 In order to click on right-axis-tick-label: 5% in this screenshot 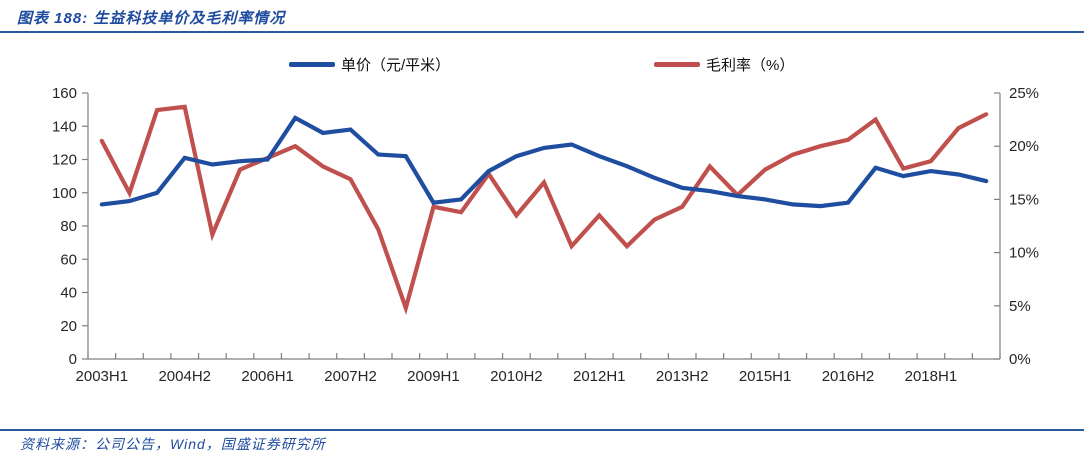, I will do `click(1020, 306)`.